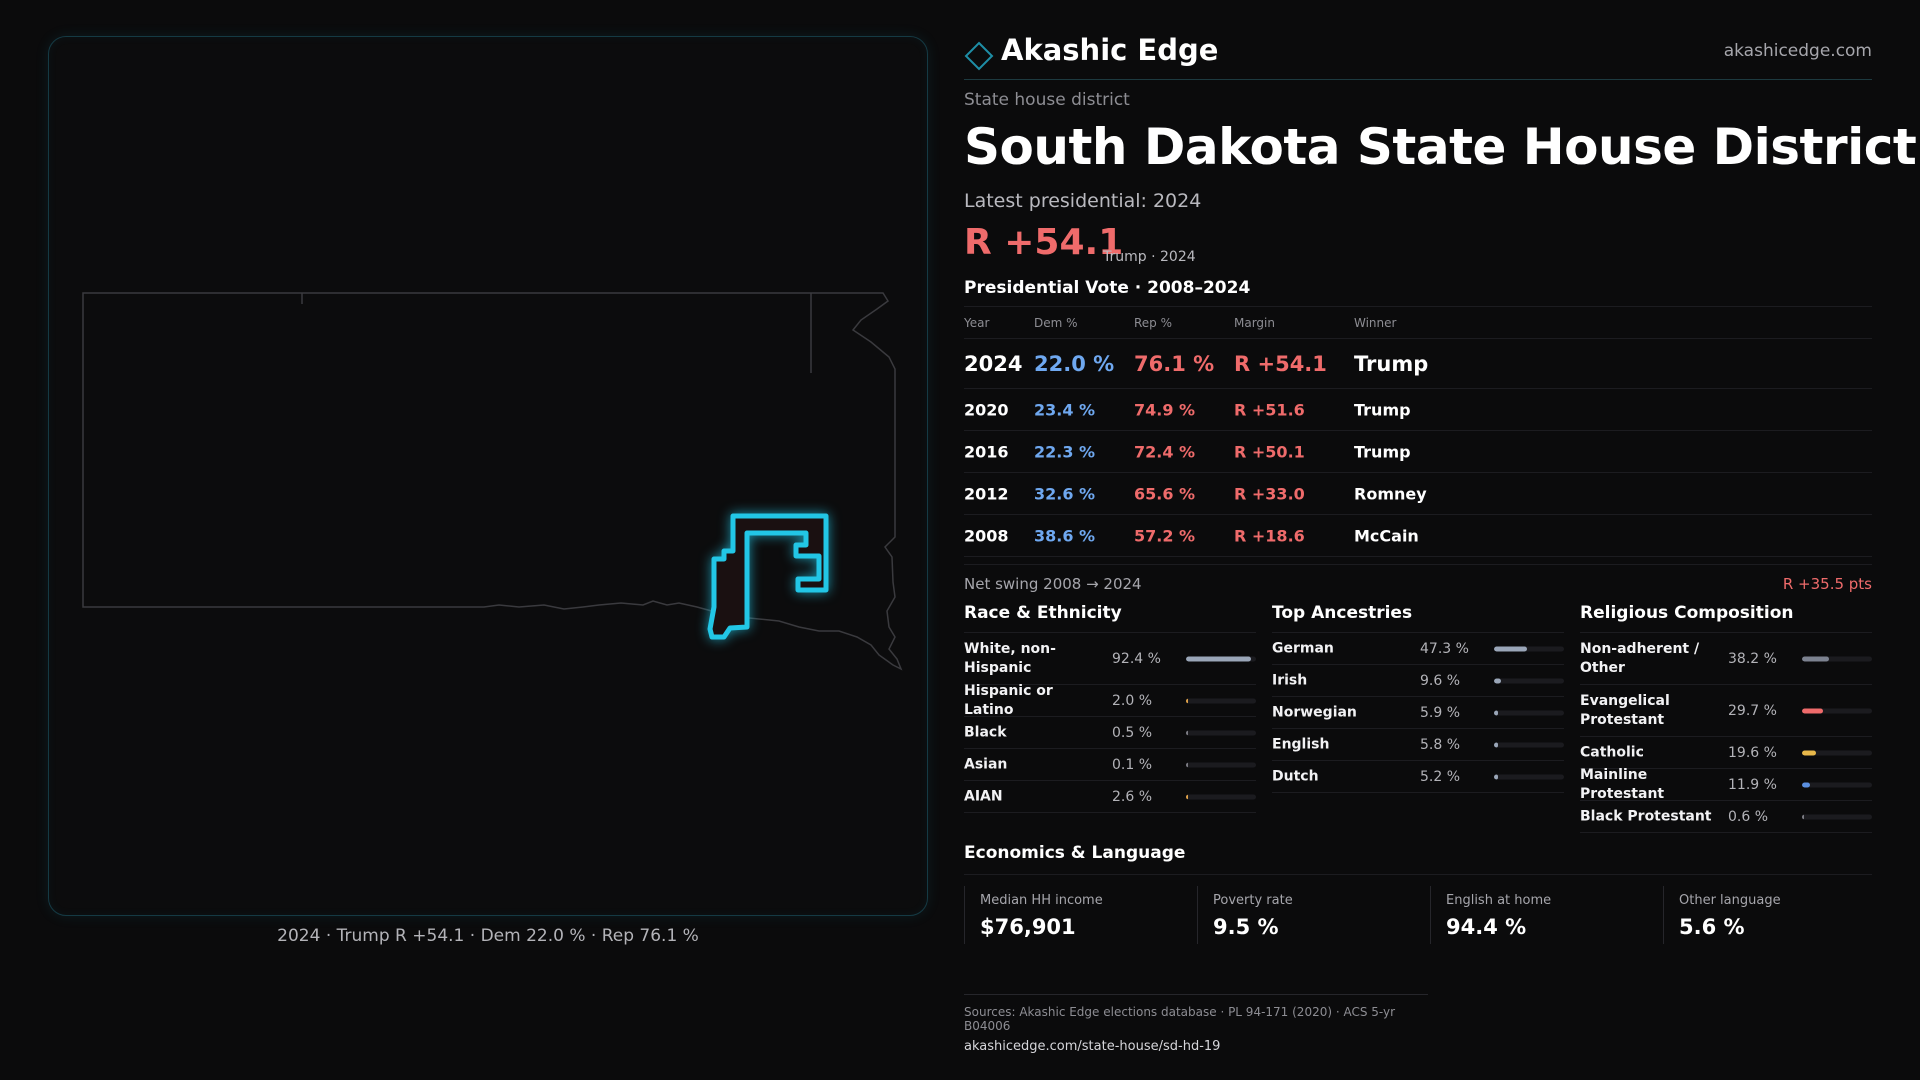  What do you see at coordinates (1010, 658) in the screenshot?
I see `row-label: White, non-Hispanic` at bounding box center [1010, 658].